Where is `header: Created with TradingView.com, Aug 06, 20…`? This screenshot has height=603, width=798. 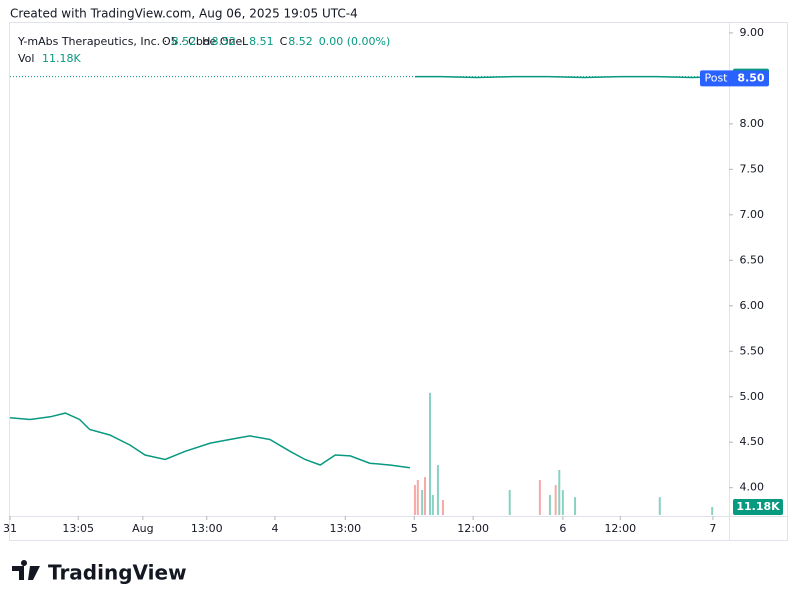
header: Created with TradingView.com, Aug 06, 20… is located at coordinates (184, 14).